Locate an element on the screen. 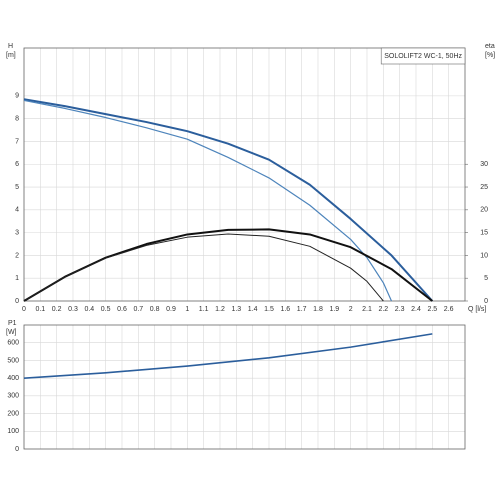 Image resolution: width=500 pixels, height=500 pixels. y-axis-label: P1 is located at coordinates (12, 323).